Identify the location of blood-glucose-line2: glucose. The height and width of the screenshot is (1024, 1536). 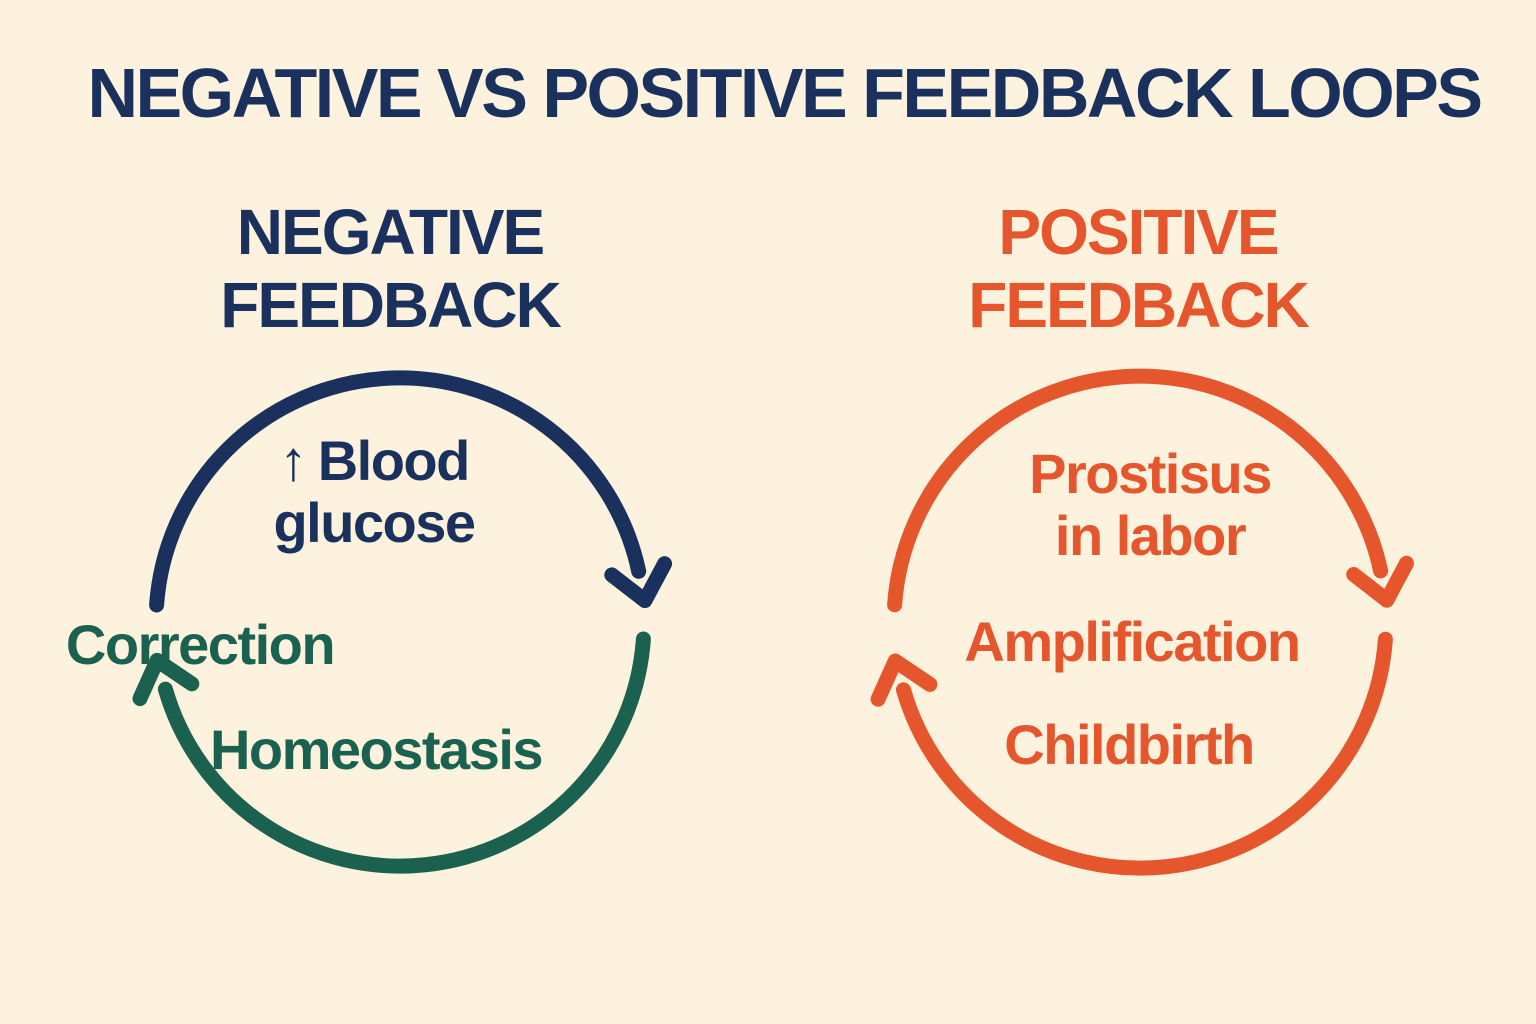
(374, 522).